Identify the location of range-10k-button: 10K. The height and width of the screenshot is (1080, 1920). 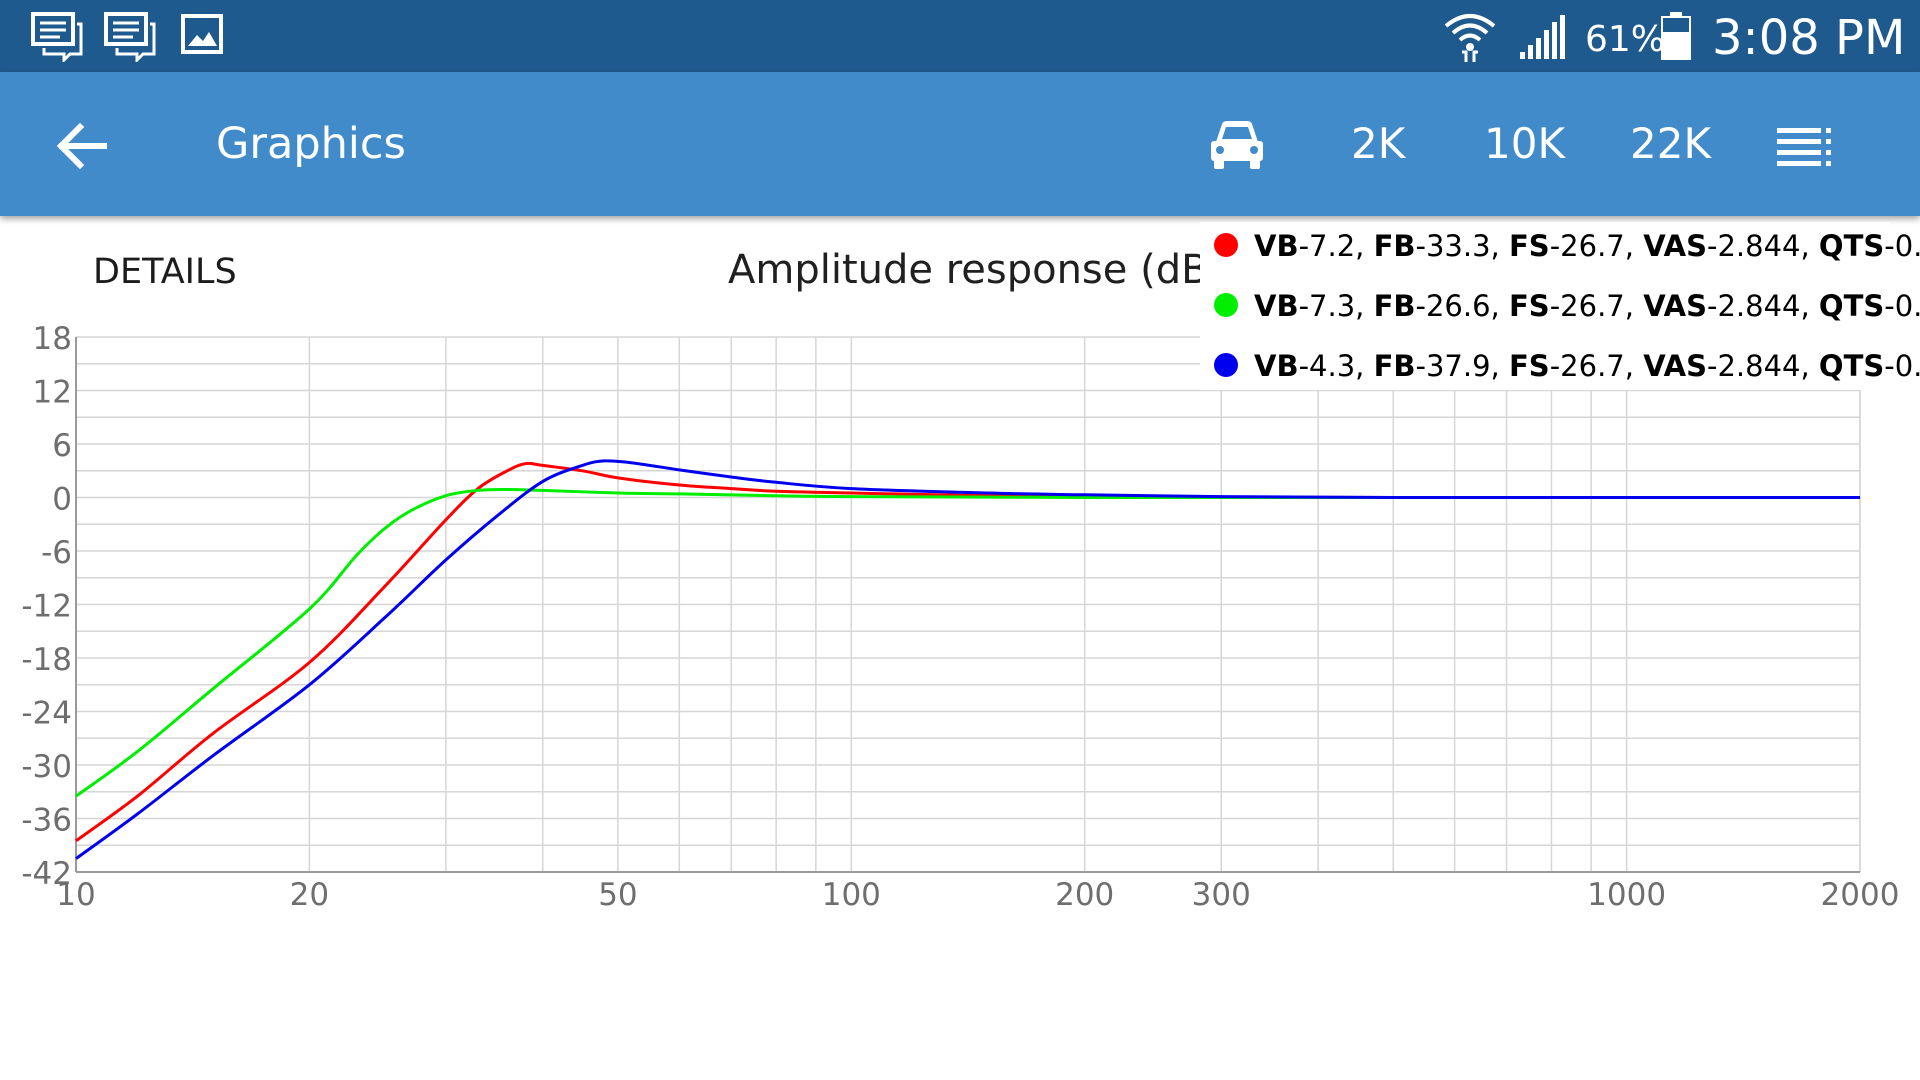
(1524, 143).